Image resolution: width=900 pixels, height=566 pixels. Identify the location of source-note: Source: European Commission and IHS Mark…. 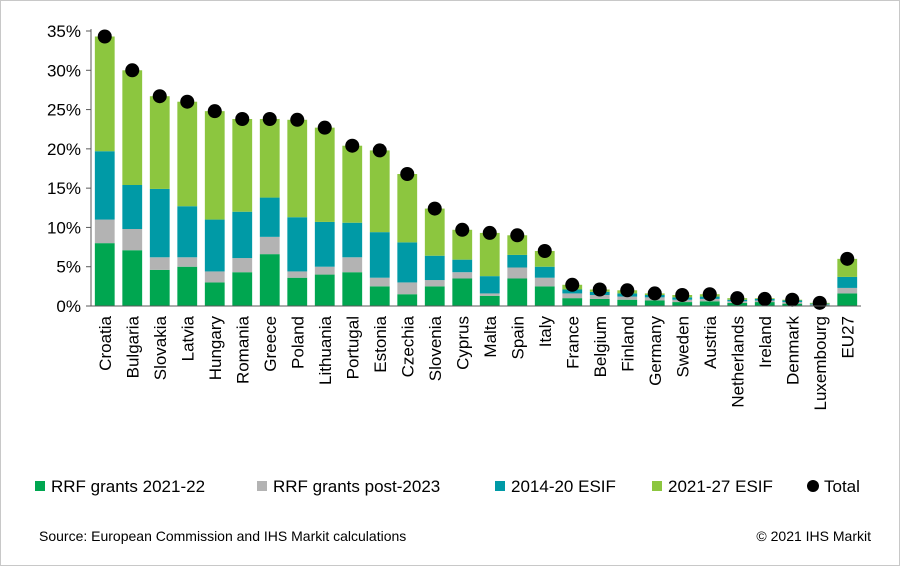
(222, 536).